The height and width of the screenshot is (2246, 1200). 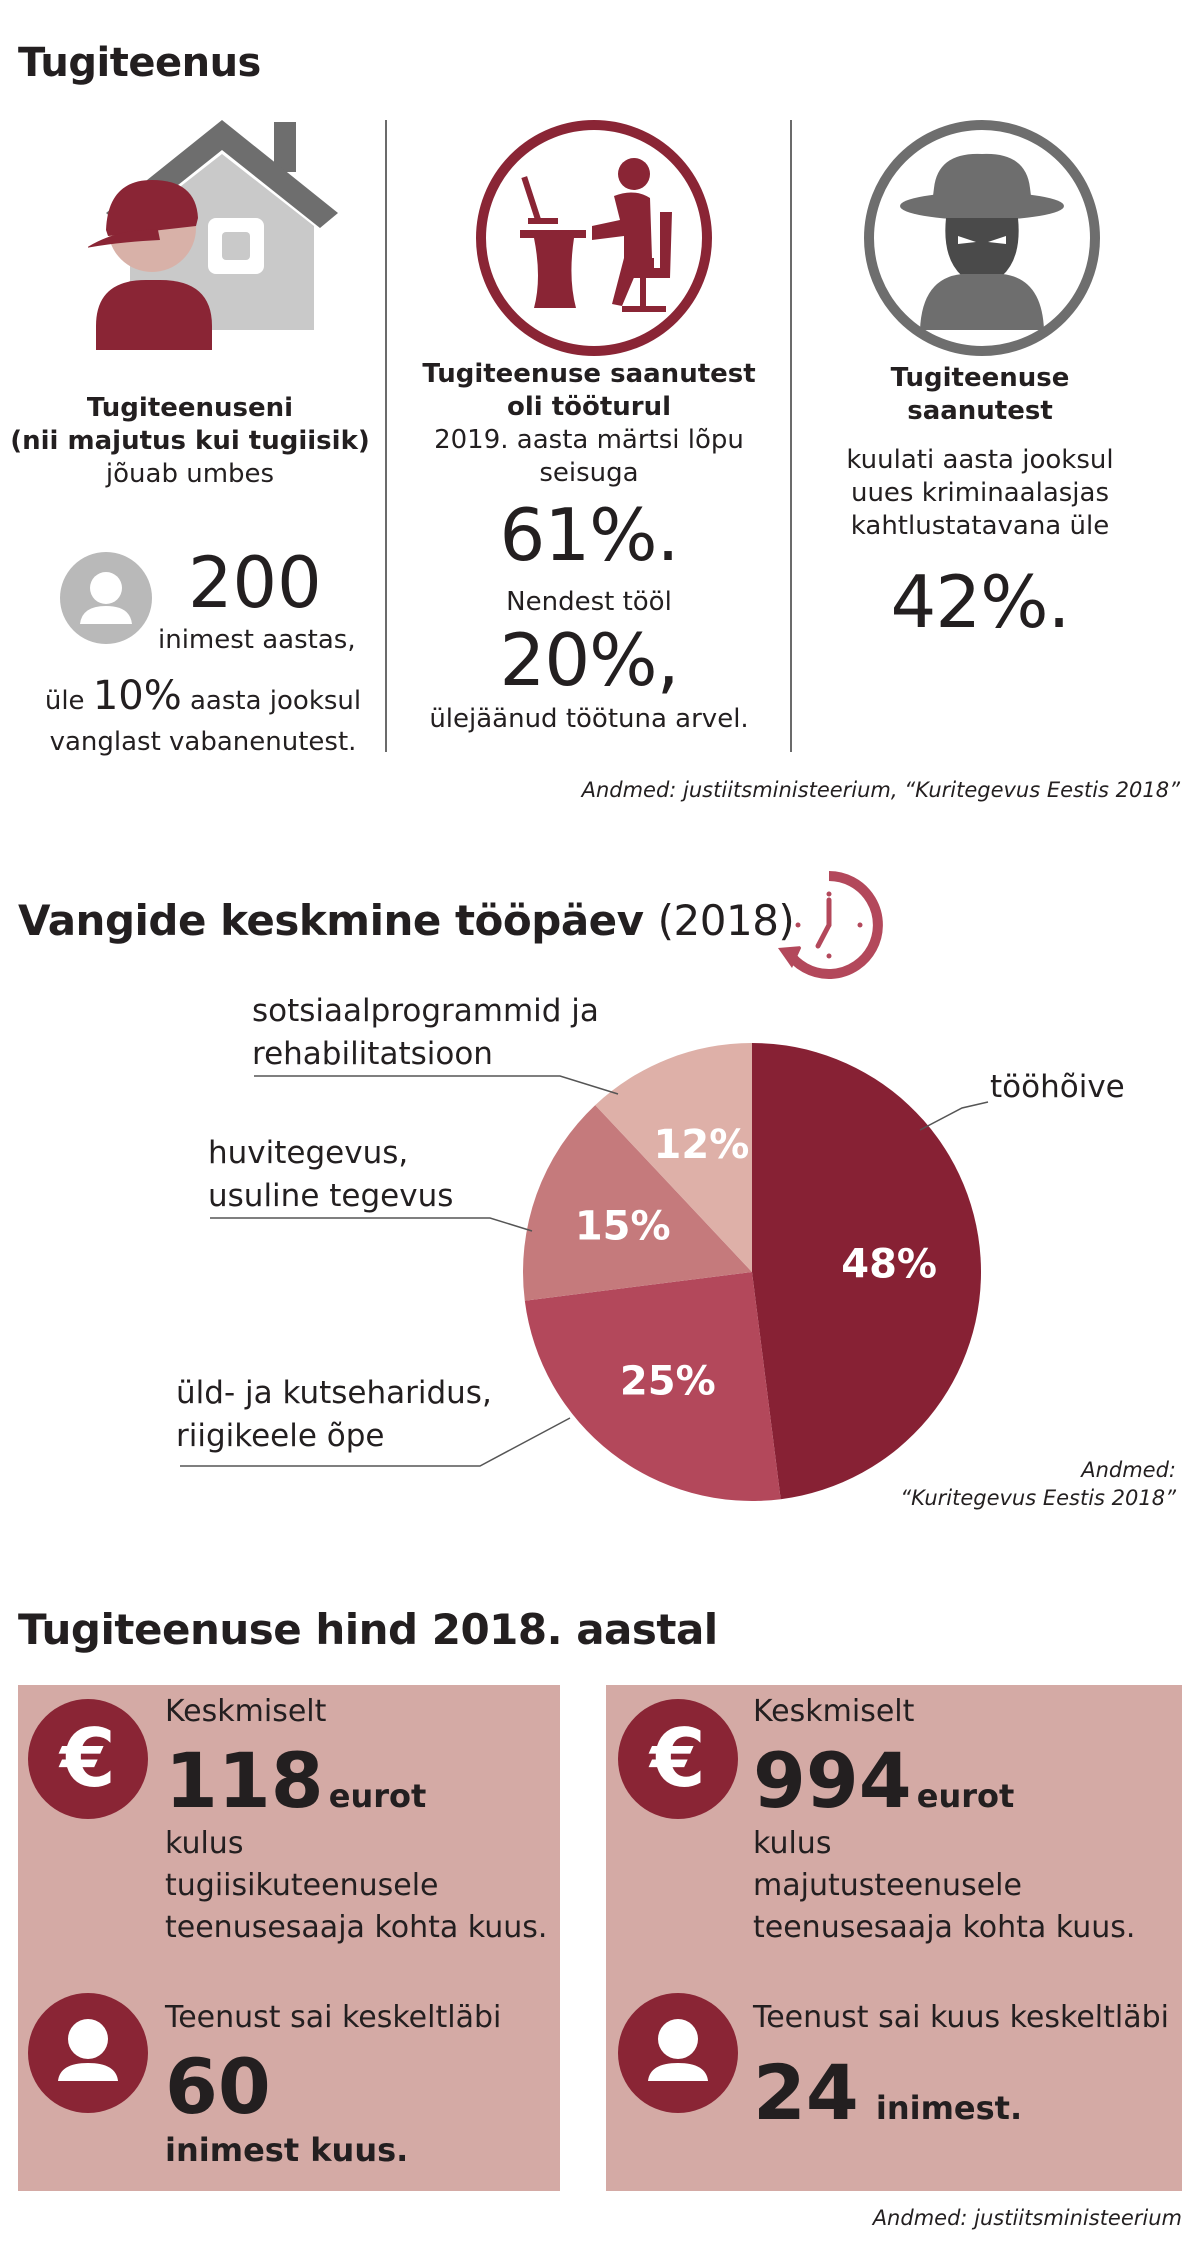 I want to click on pie-label-sotsiaal-line2: rehabilitatsioon, so click(x=372, y=1054).